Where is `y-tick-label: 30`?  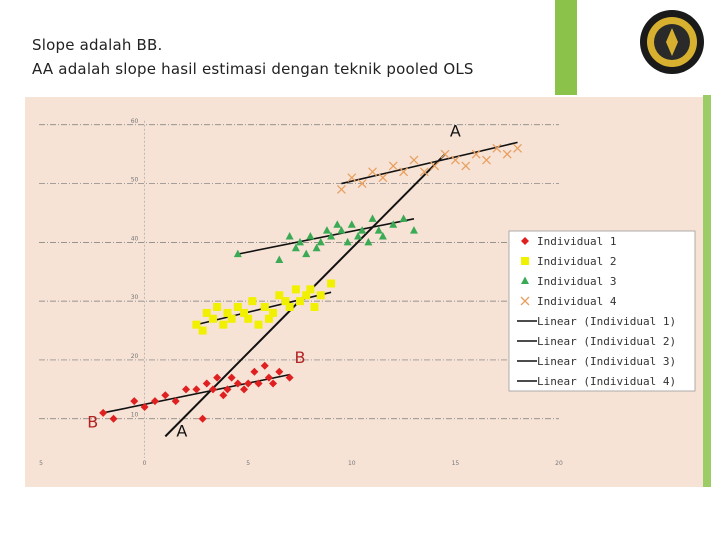
y-tick-label: 30 is located at coordinates (135, 297).